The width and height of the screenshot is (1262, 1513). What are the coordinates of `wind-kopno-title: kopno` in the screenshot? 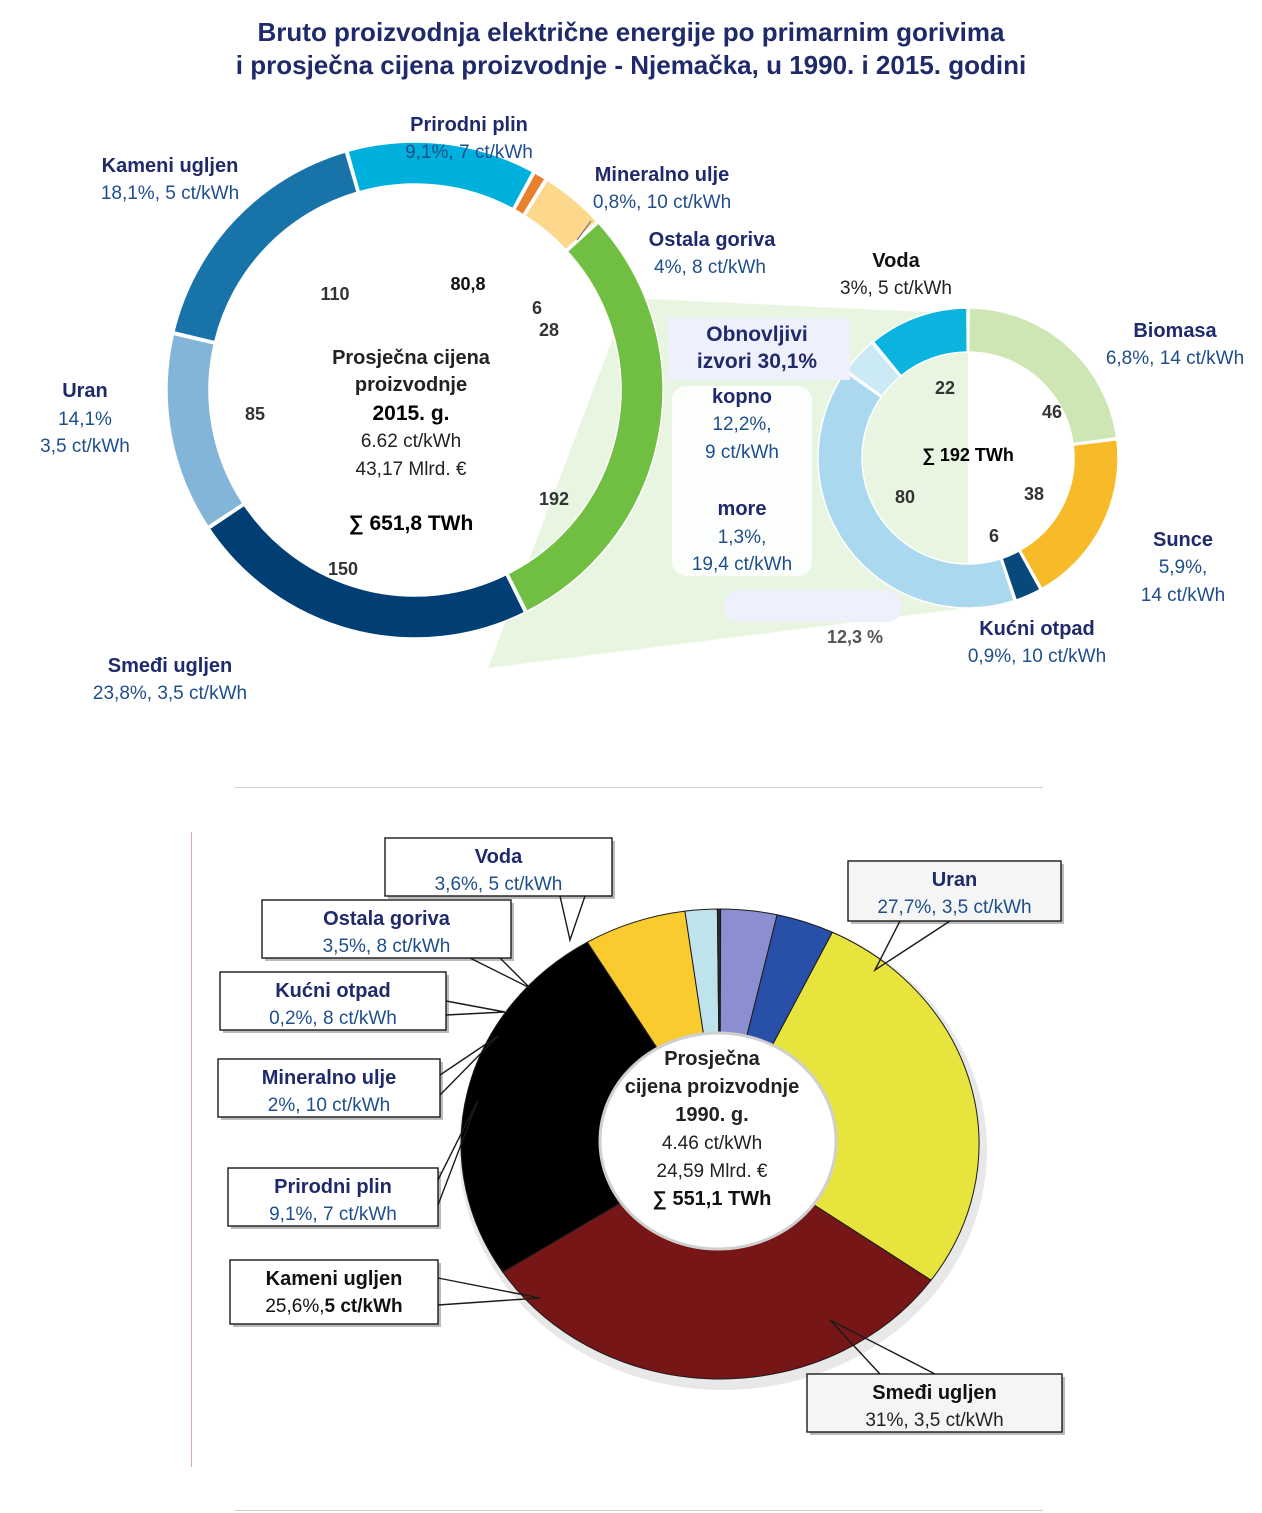 It's located at (742, 397).